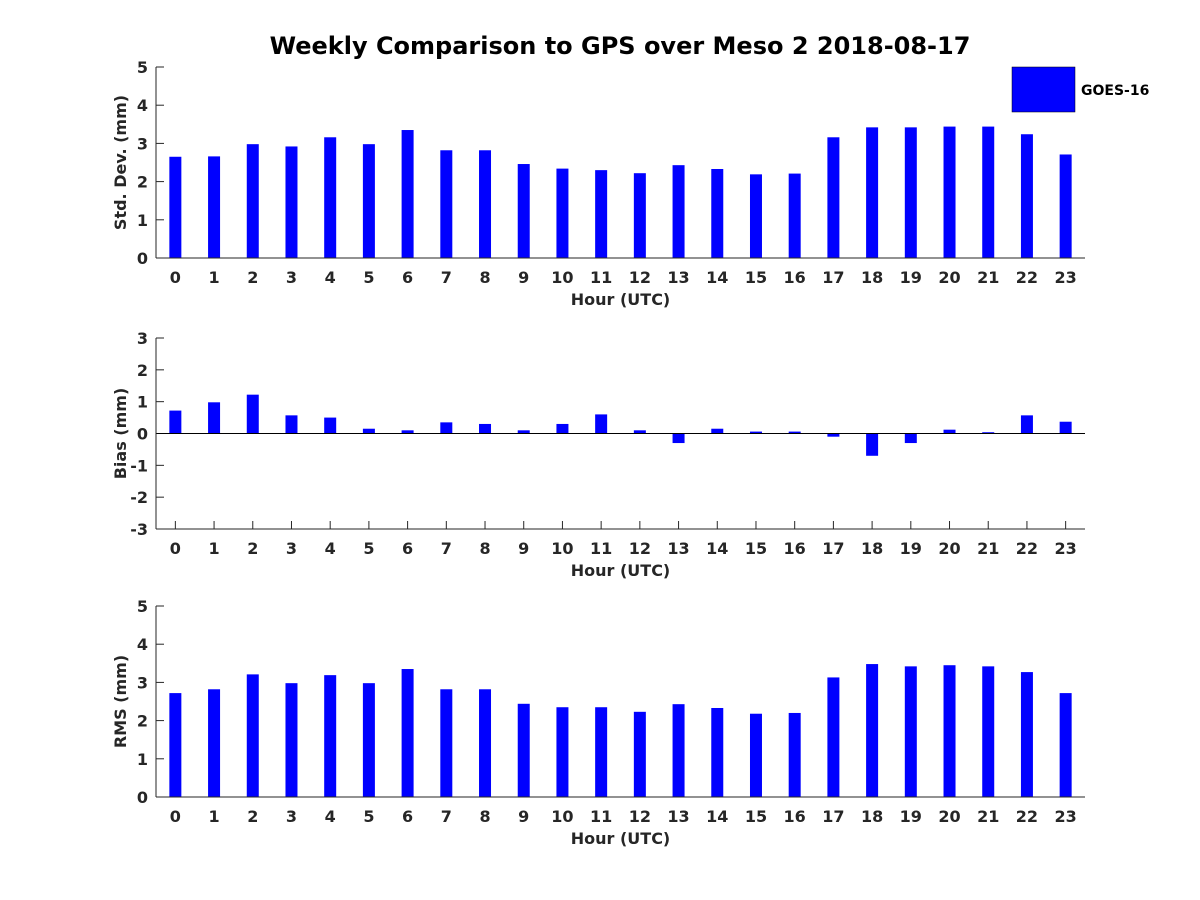 Image resolution: width=1200 pixels, height=900 pixels. Describe the element at coordinates (640, 277) in the screenshot. I see `stddev-xtick-label: 12` at that location.